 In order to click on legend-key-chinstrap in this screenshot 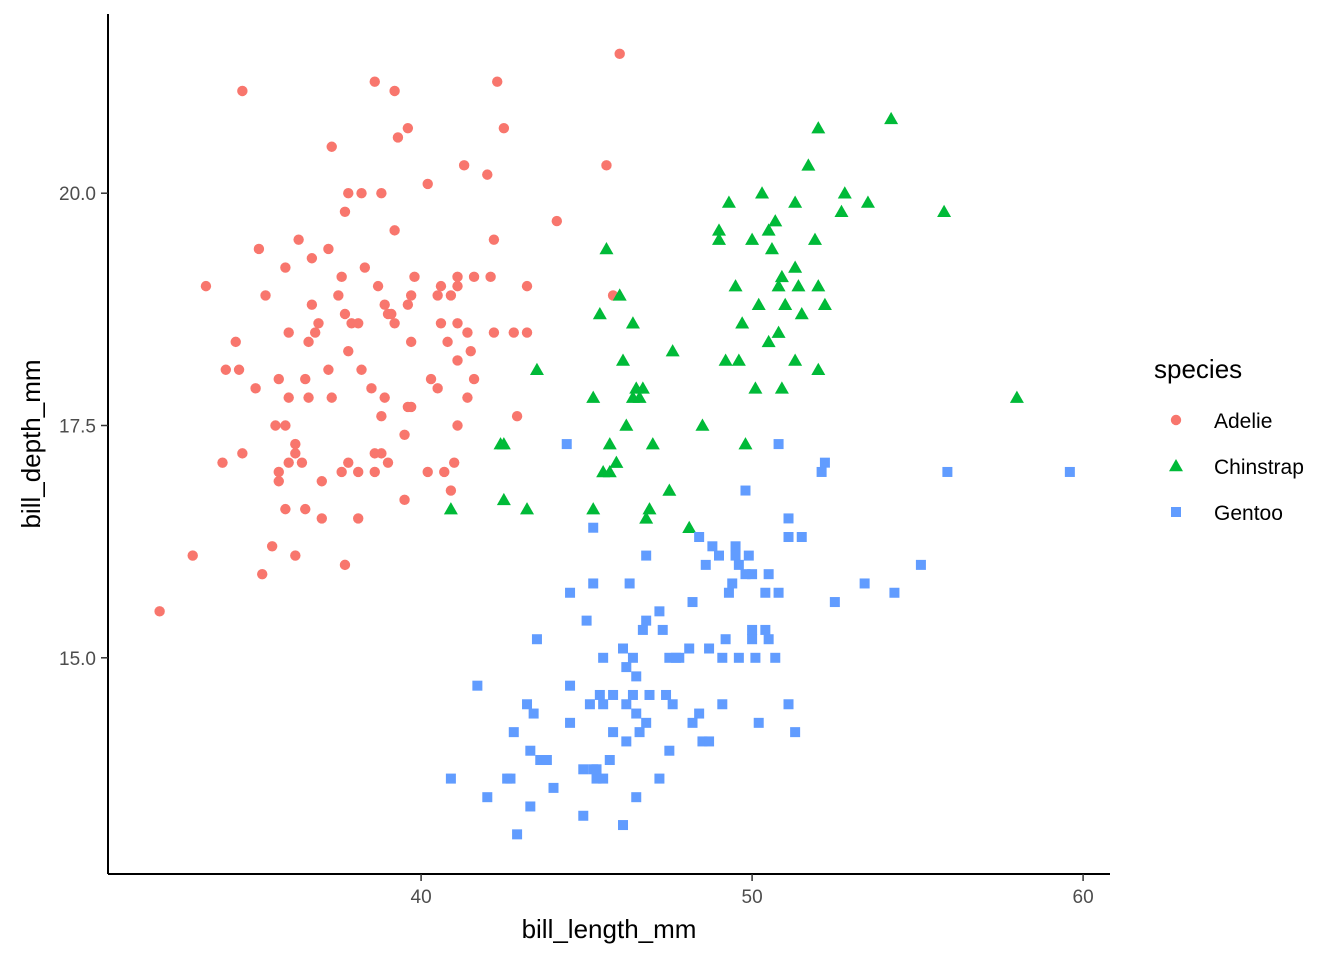, I will do `click(1176, 465)`.